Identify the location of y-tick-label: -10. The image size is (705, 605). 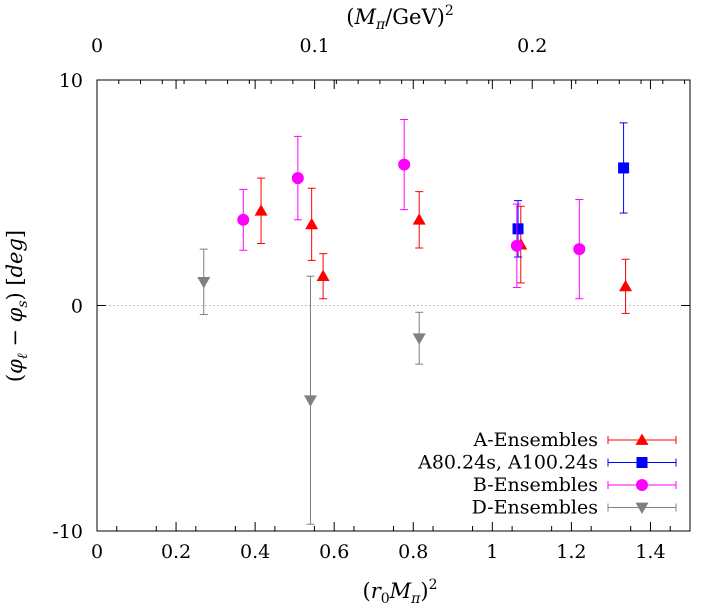
(67, 532).